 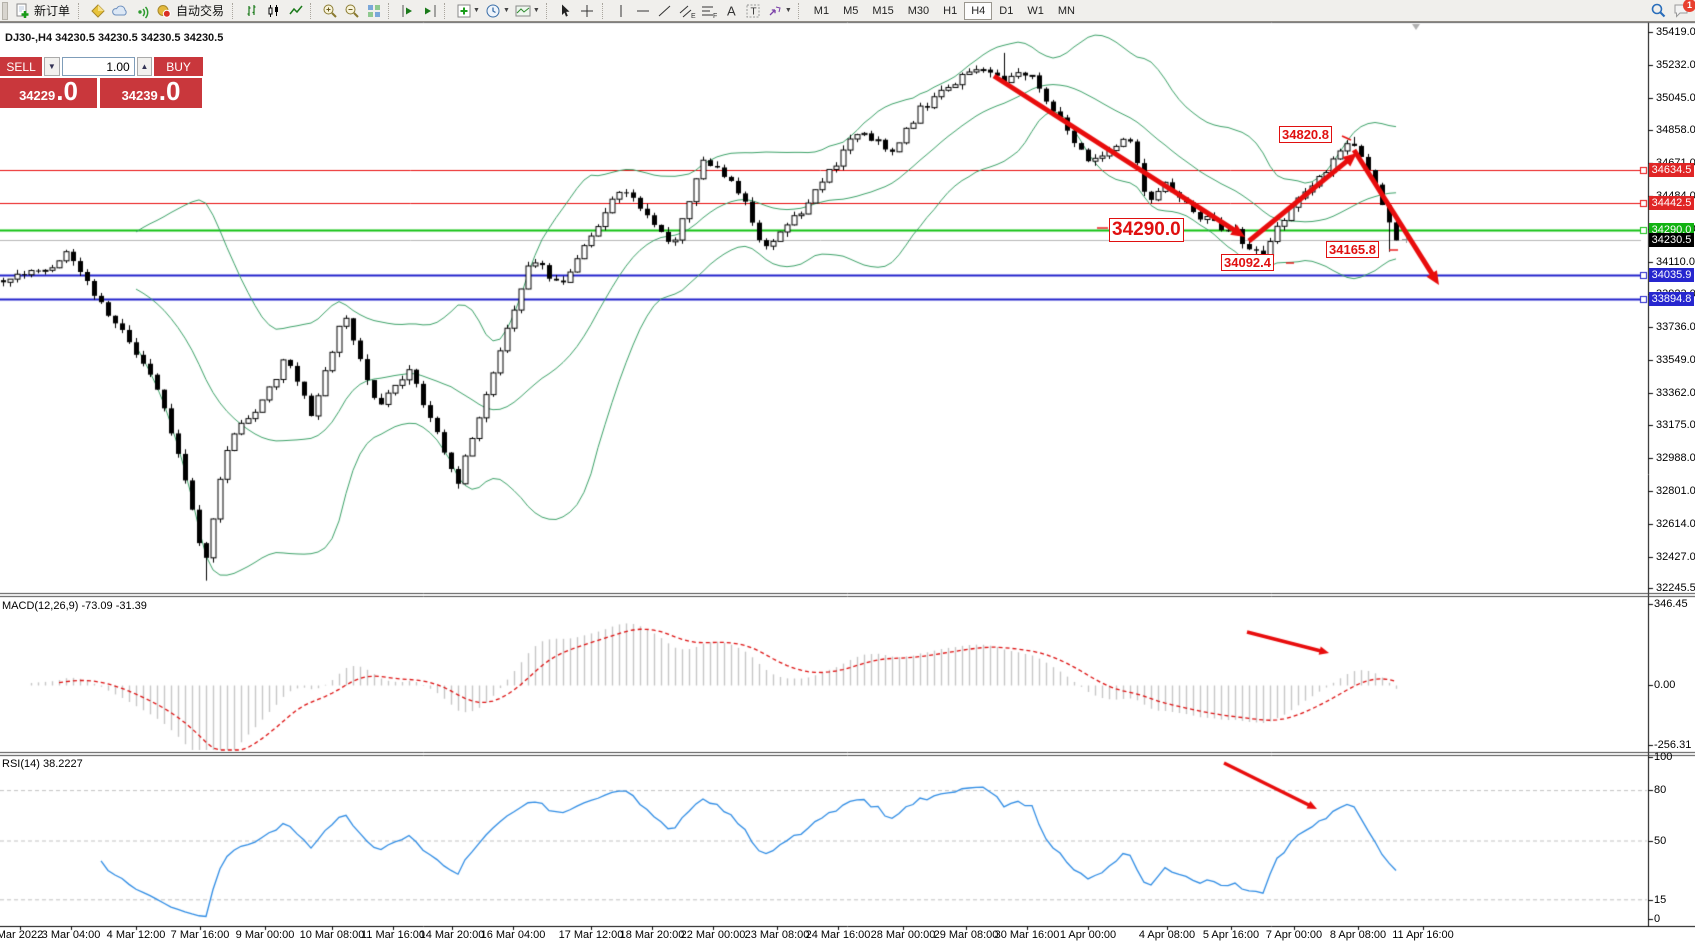 I want to click on time-axis-label: 7 Mar 16:00, so click(x=200, y=935).